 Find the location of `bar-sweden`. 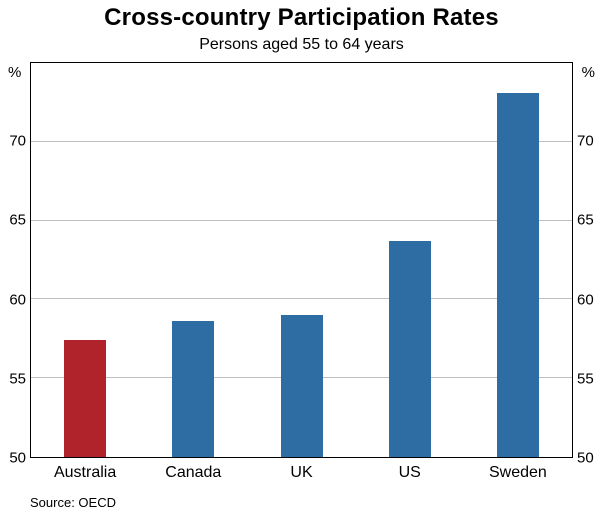

bar-sweden is located at coordinates (517, 274).